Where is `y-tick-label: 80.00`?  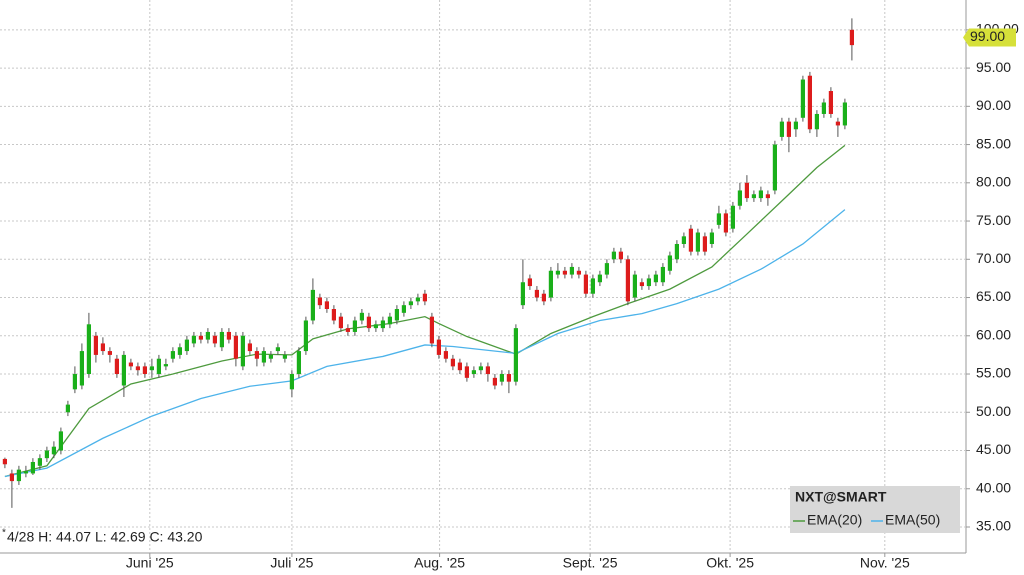 y-tick-label: 80.00 is located at coordinates (993, 182).